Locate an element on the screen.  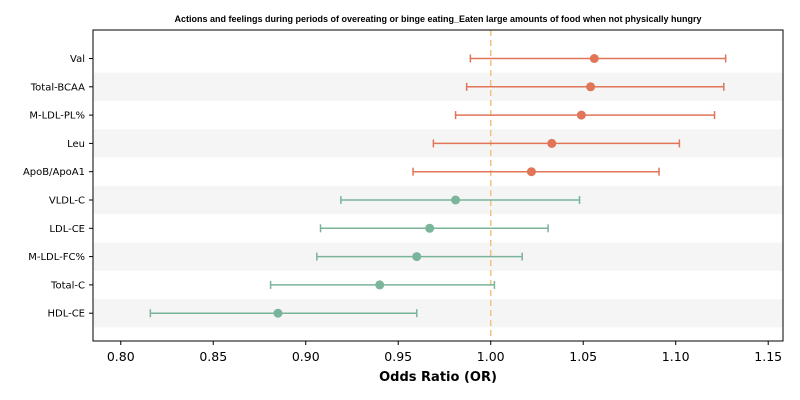
y-tick-label: Total-BCAA is located at coordinates (57, 87).